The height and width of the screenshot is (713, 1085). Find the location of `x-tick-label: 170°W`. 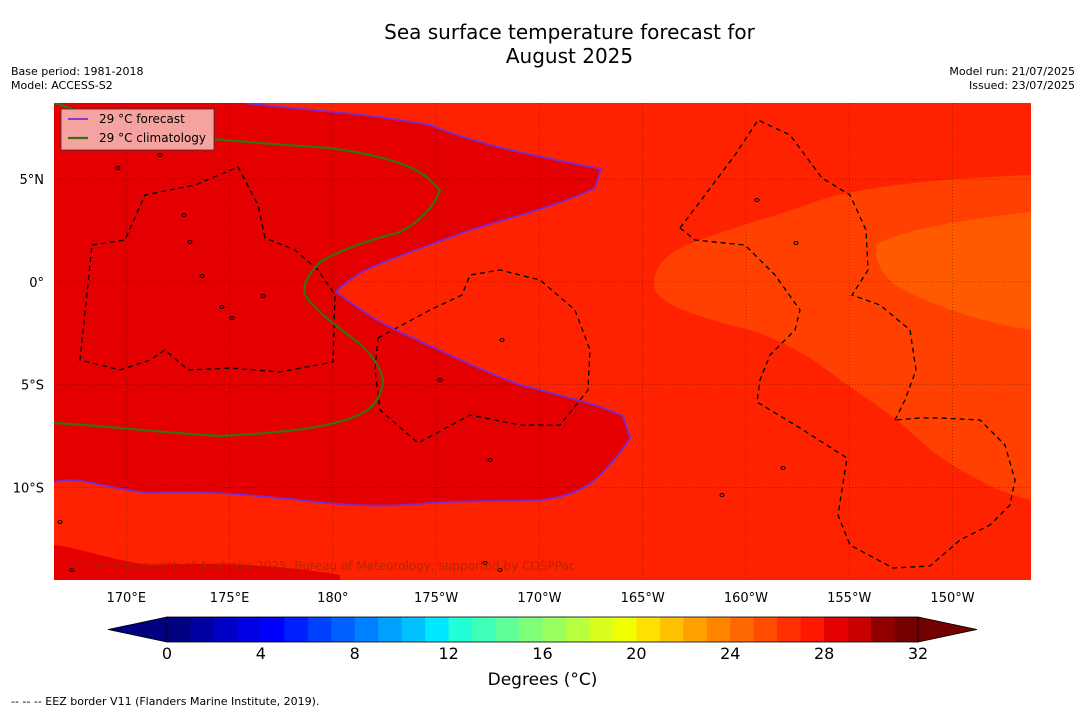

x-tick-label: 170°W is located at coordinates (539, 598).